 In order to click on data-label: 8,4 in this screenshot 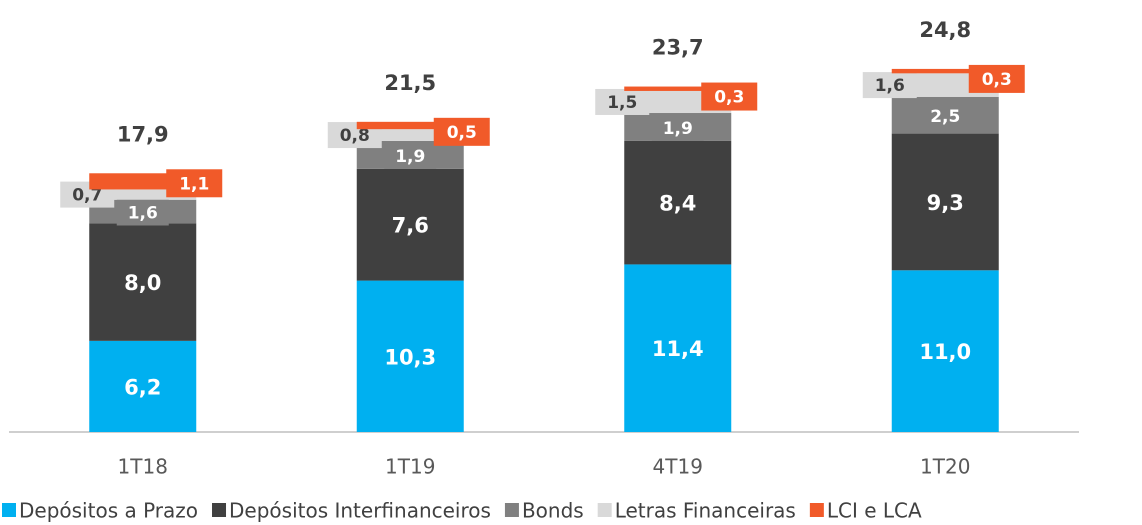, I will do `click(677, 204)`.